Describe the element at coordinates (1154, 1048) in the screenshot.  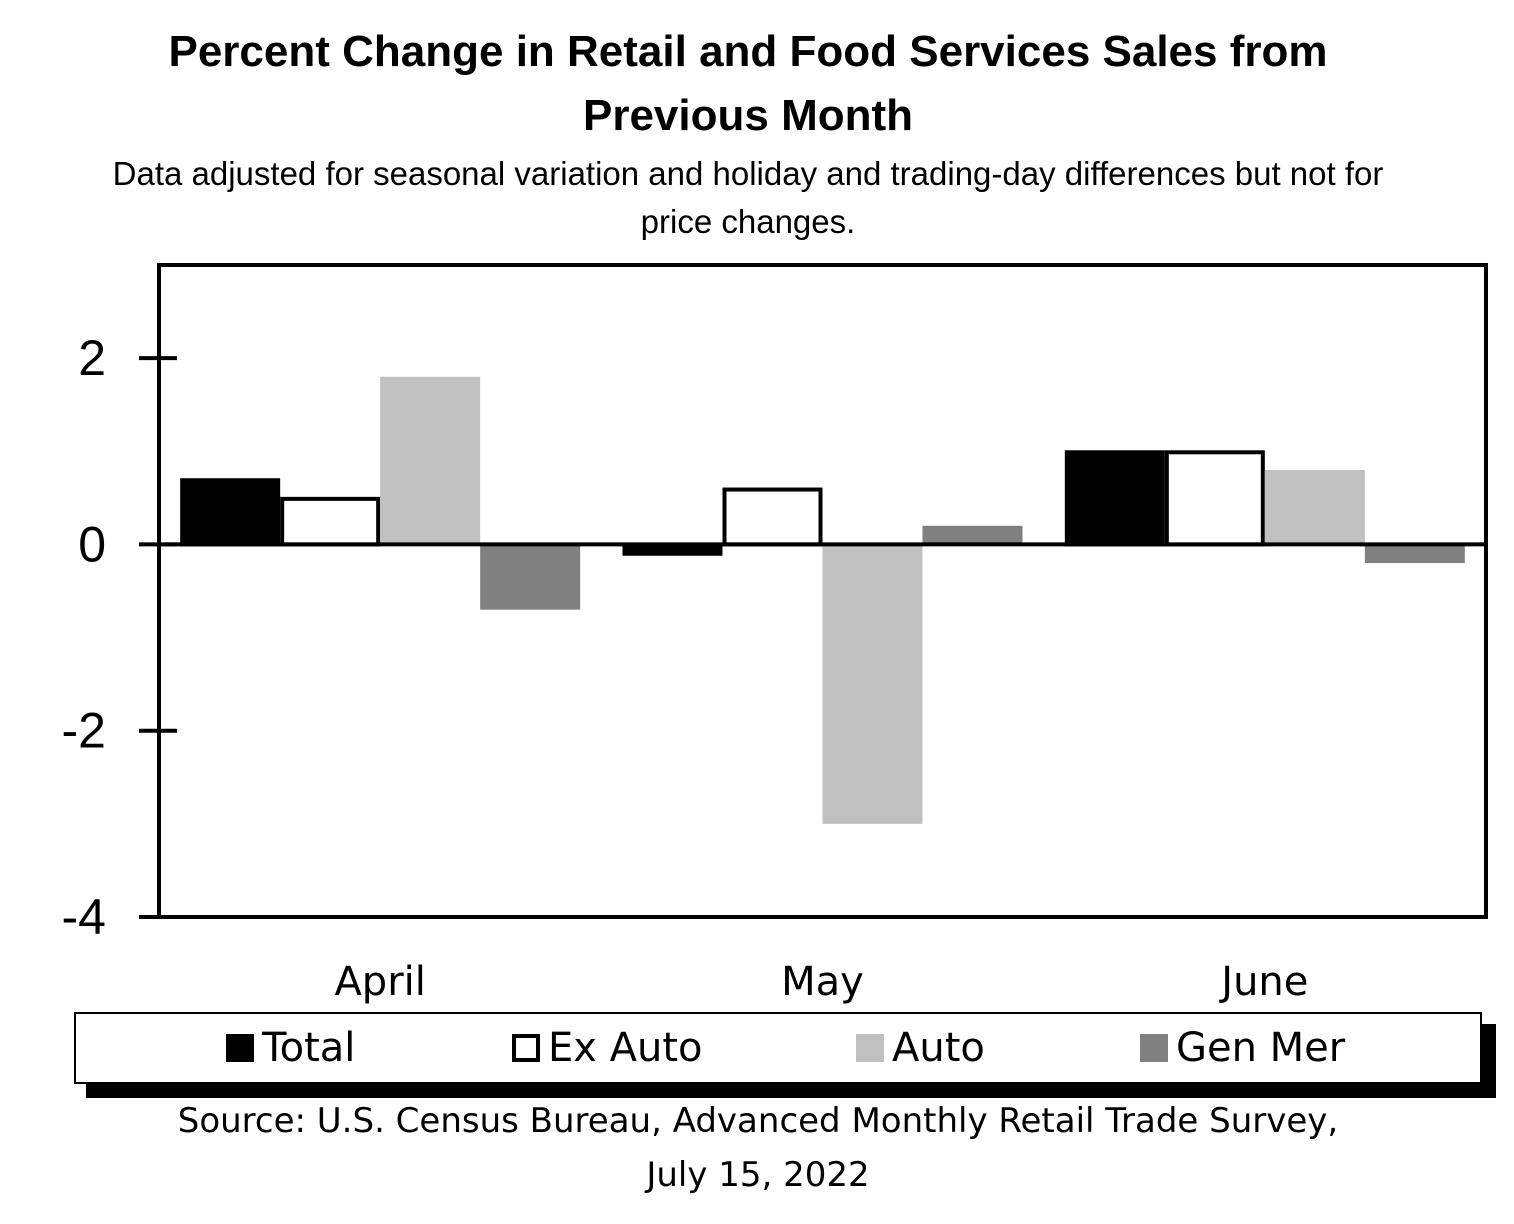
I see `legend-swatch-gen-mer` at that location.